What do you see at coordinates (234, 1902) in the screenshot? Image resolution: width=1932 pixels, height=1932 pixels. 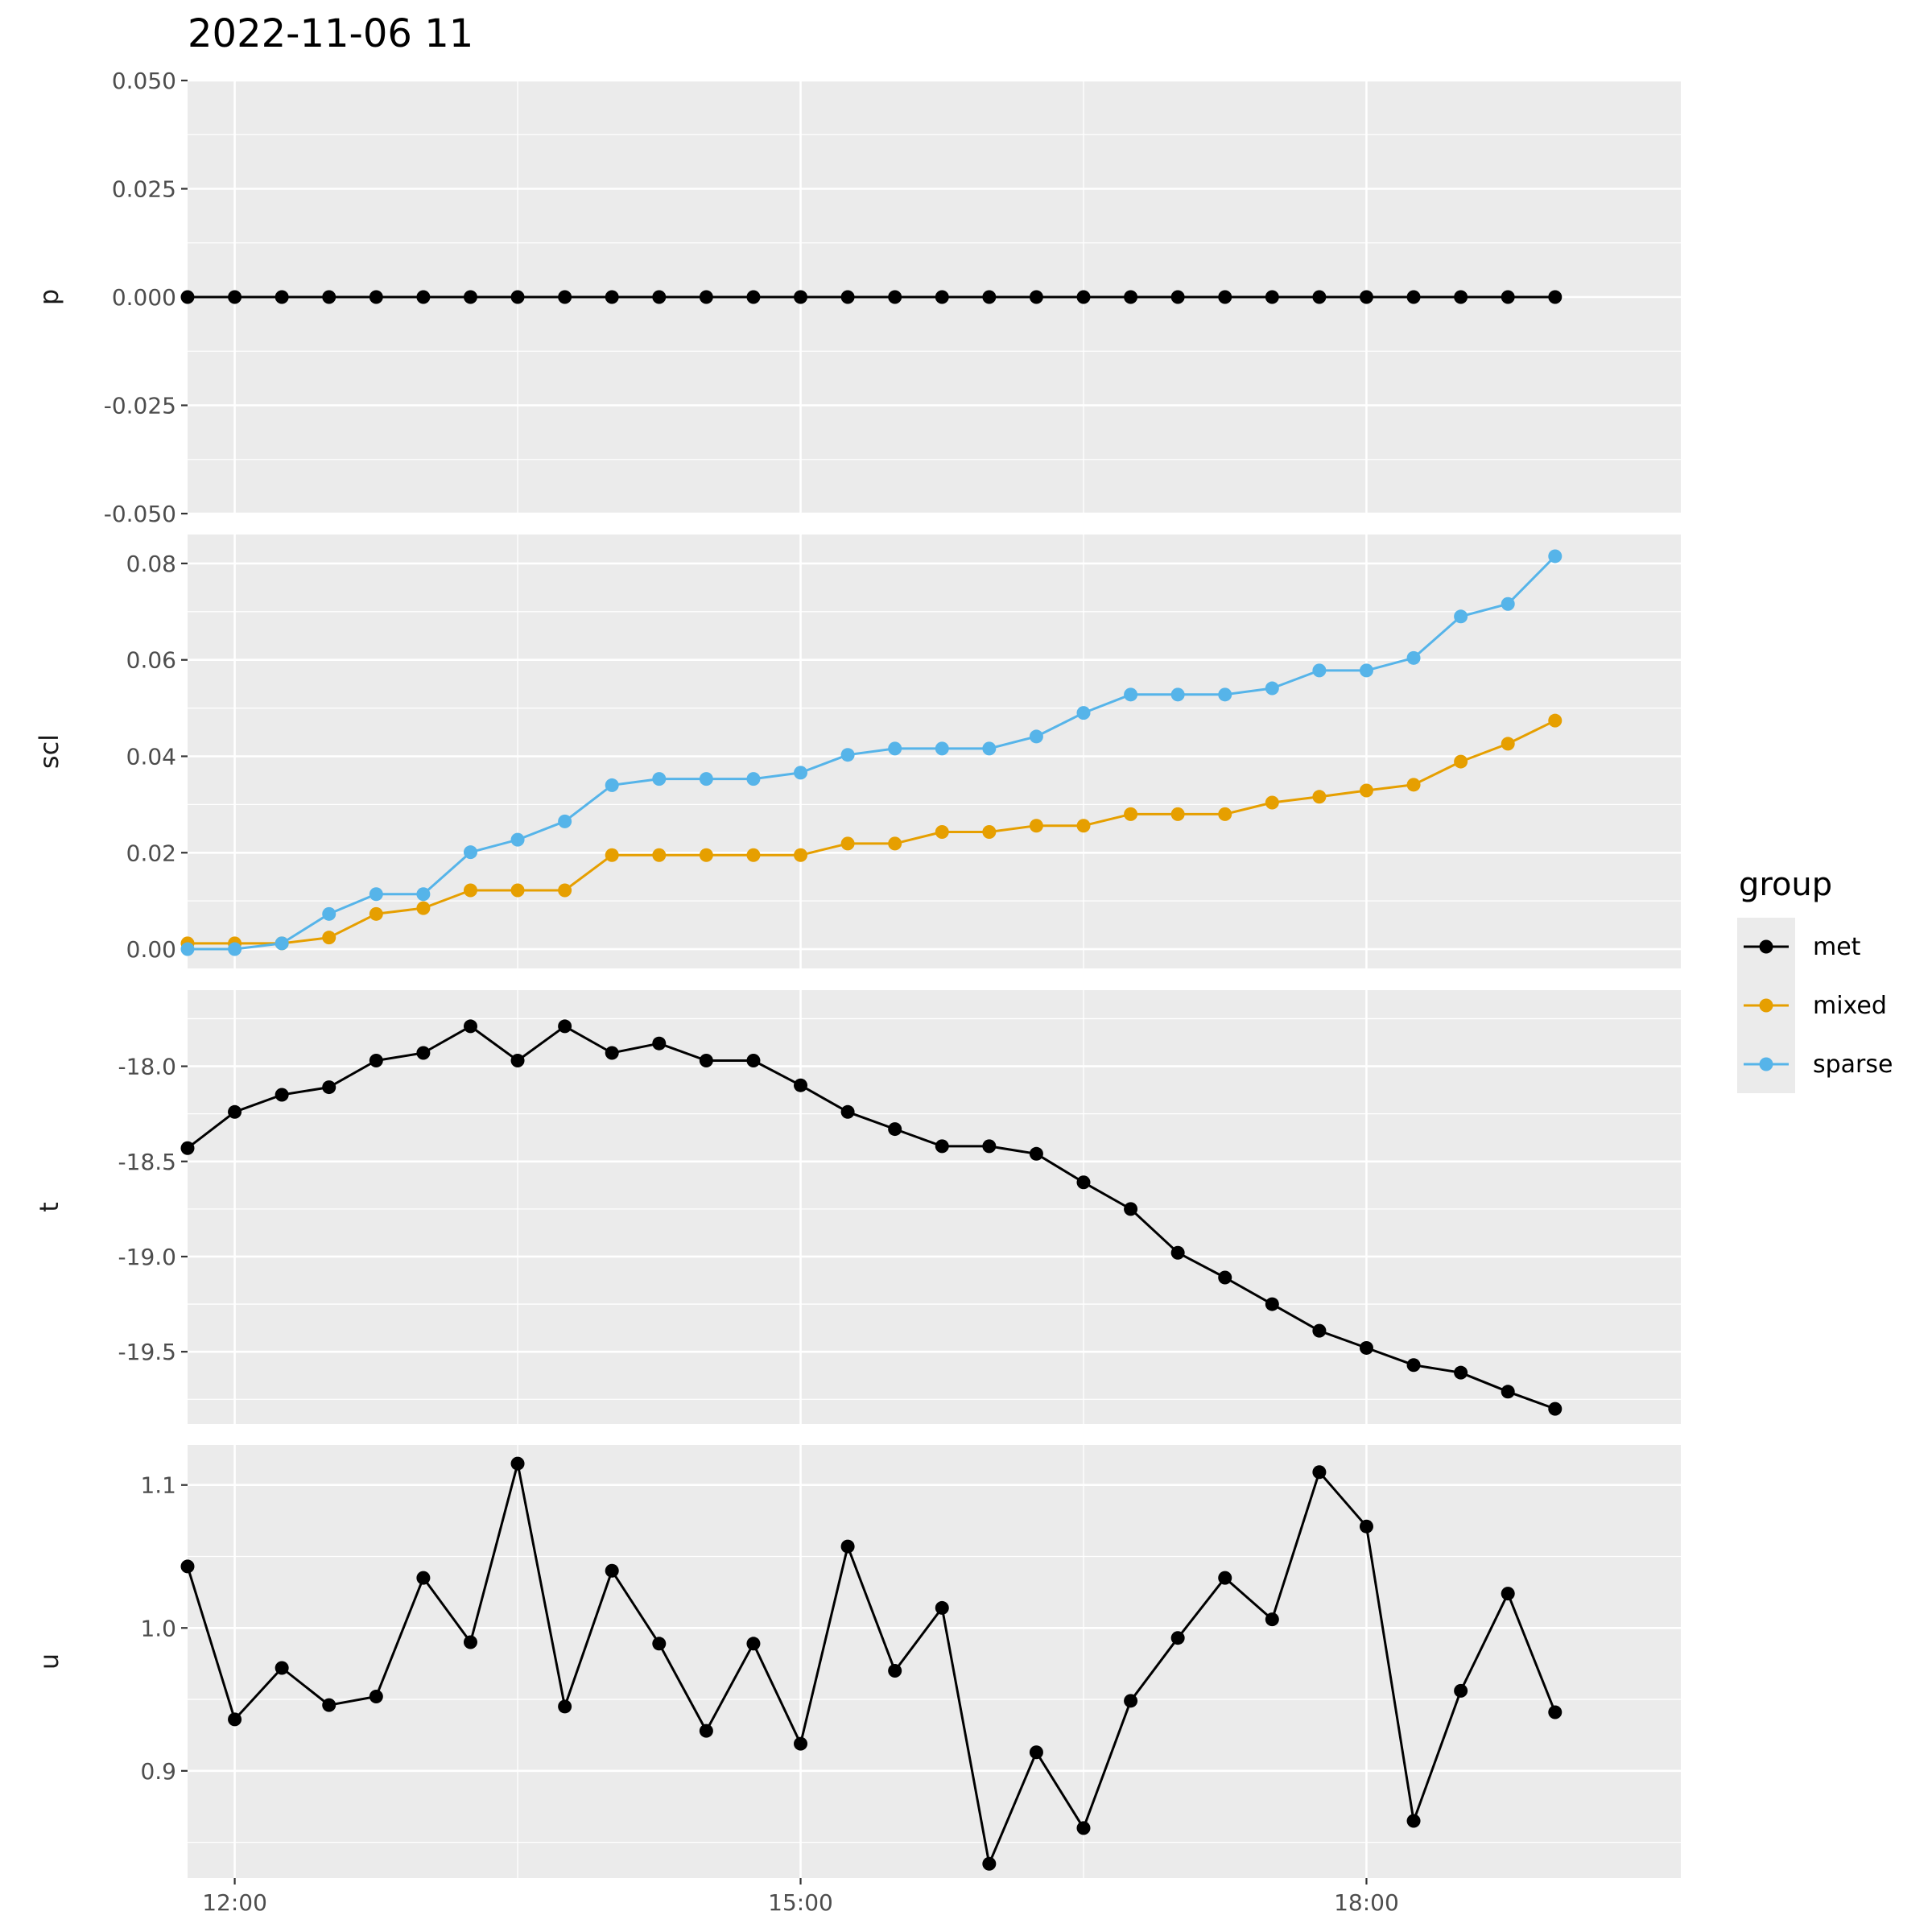 I see `x-tick-label: 12:00` at bounding box center [234, 1902].